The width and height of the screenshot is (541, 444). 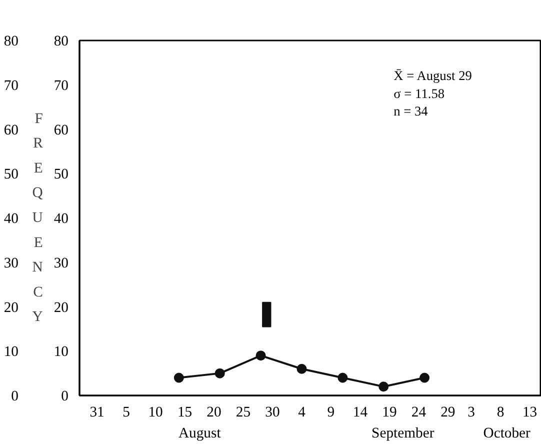 I want to click on x-tick-label: 13, so click(x=530, y=412).